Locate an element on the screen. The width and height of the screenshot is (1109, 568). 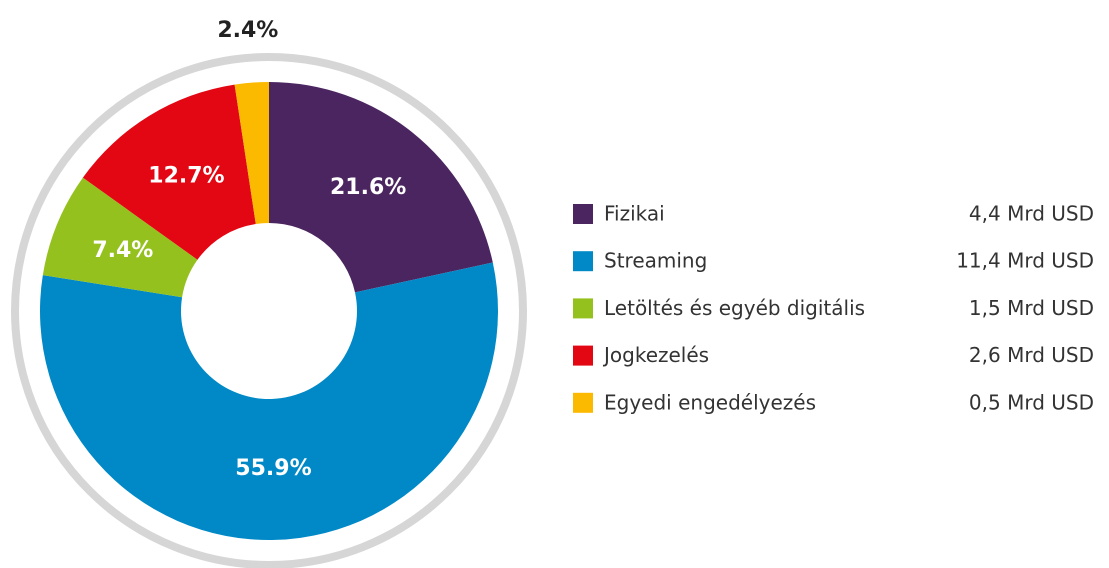
legend-amount: 1,5 Mrd USD is located at coordinates (1031, 308).